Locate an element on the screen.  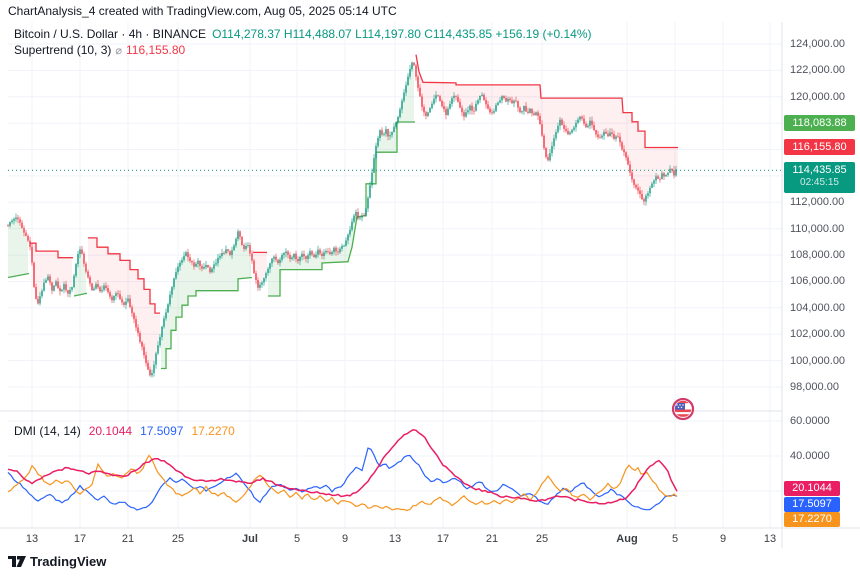
symbol-title: Bitcoin / U.S. Dollar · 4h · BINANCE is located at coordinates (110, 34).